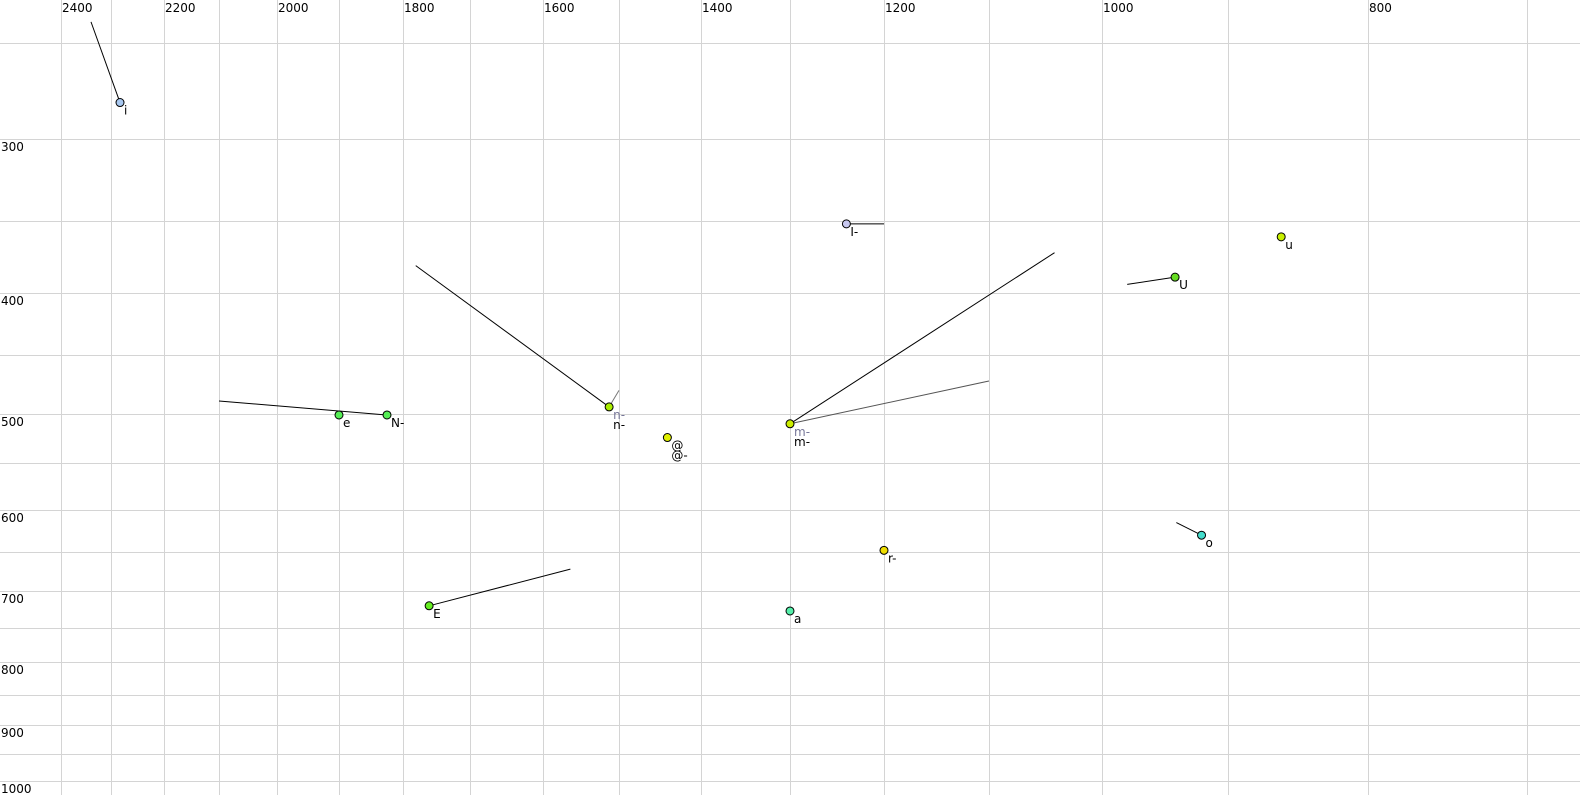 The image size is (1580, 800). What do you see at coordinates (12, 518) in the screenshot?
I see `y-tick-label: 600` at bounding box center [12, 518].